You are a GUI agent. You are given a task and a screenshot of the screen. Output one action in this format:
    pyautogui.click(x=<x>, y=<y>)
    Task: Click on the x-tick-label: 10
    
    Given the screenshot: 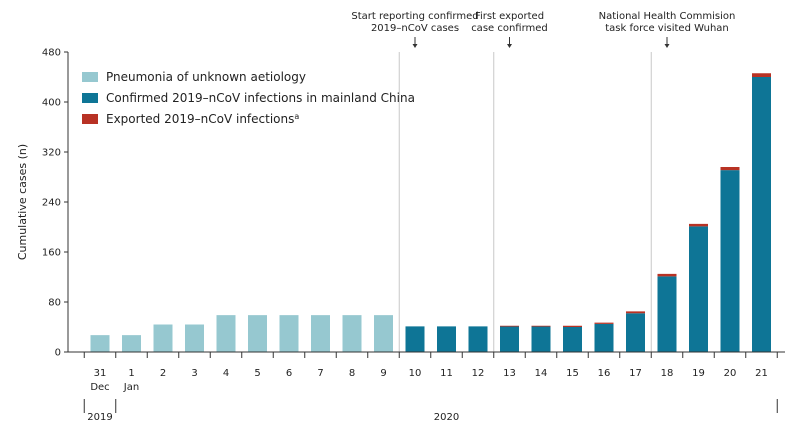 What is the action you would take?
    pyautogui.click(x=415, y=373)
    